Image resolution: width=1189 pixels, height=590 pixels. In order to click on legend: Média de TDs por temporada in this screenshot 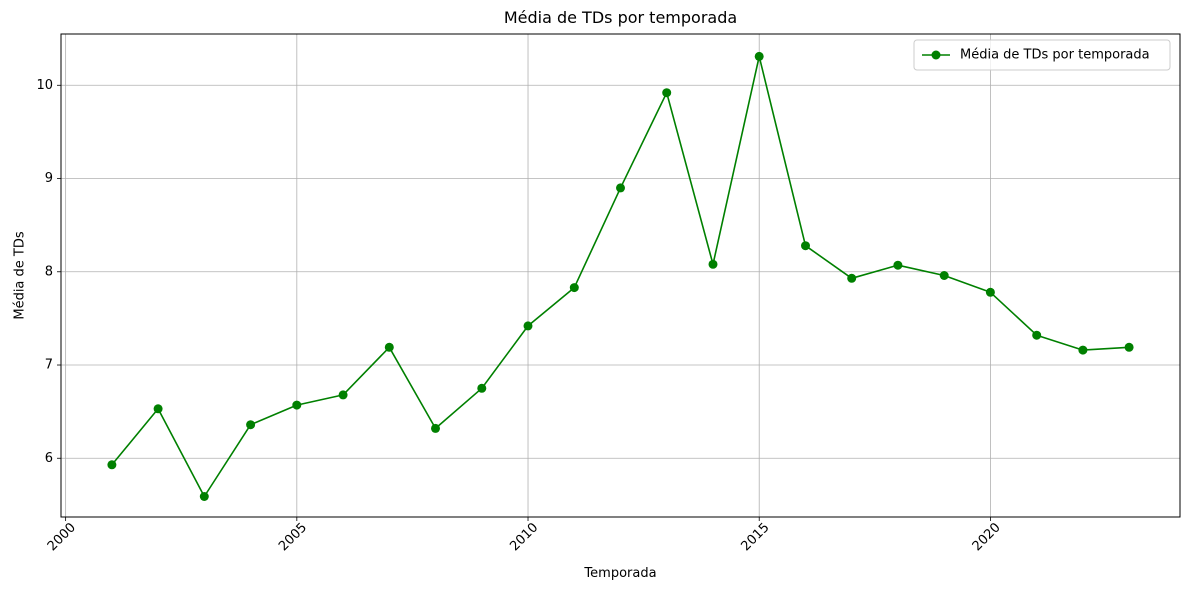, I will do `click(1042, 55)`.